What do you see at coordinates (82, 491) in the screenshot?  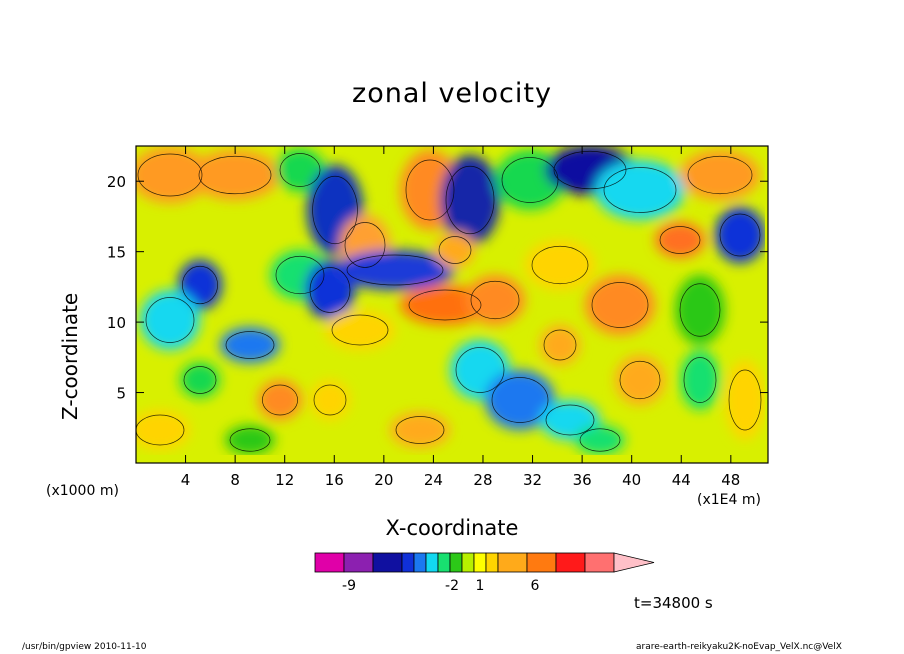 I see `y-axis-unit: (x1000 m)` at bounding box center [82, 491].